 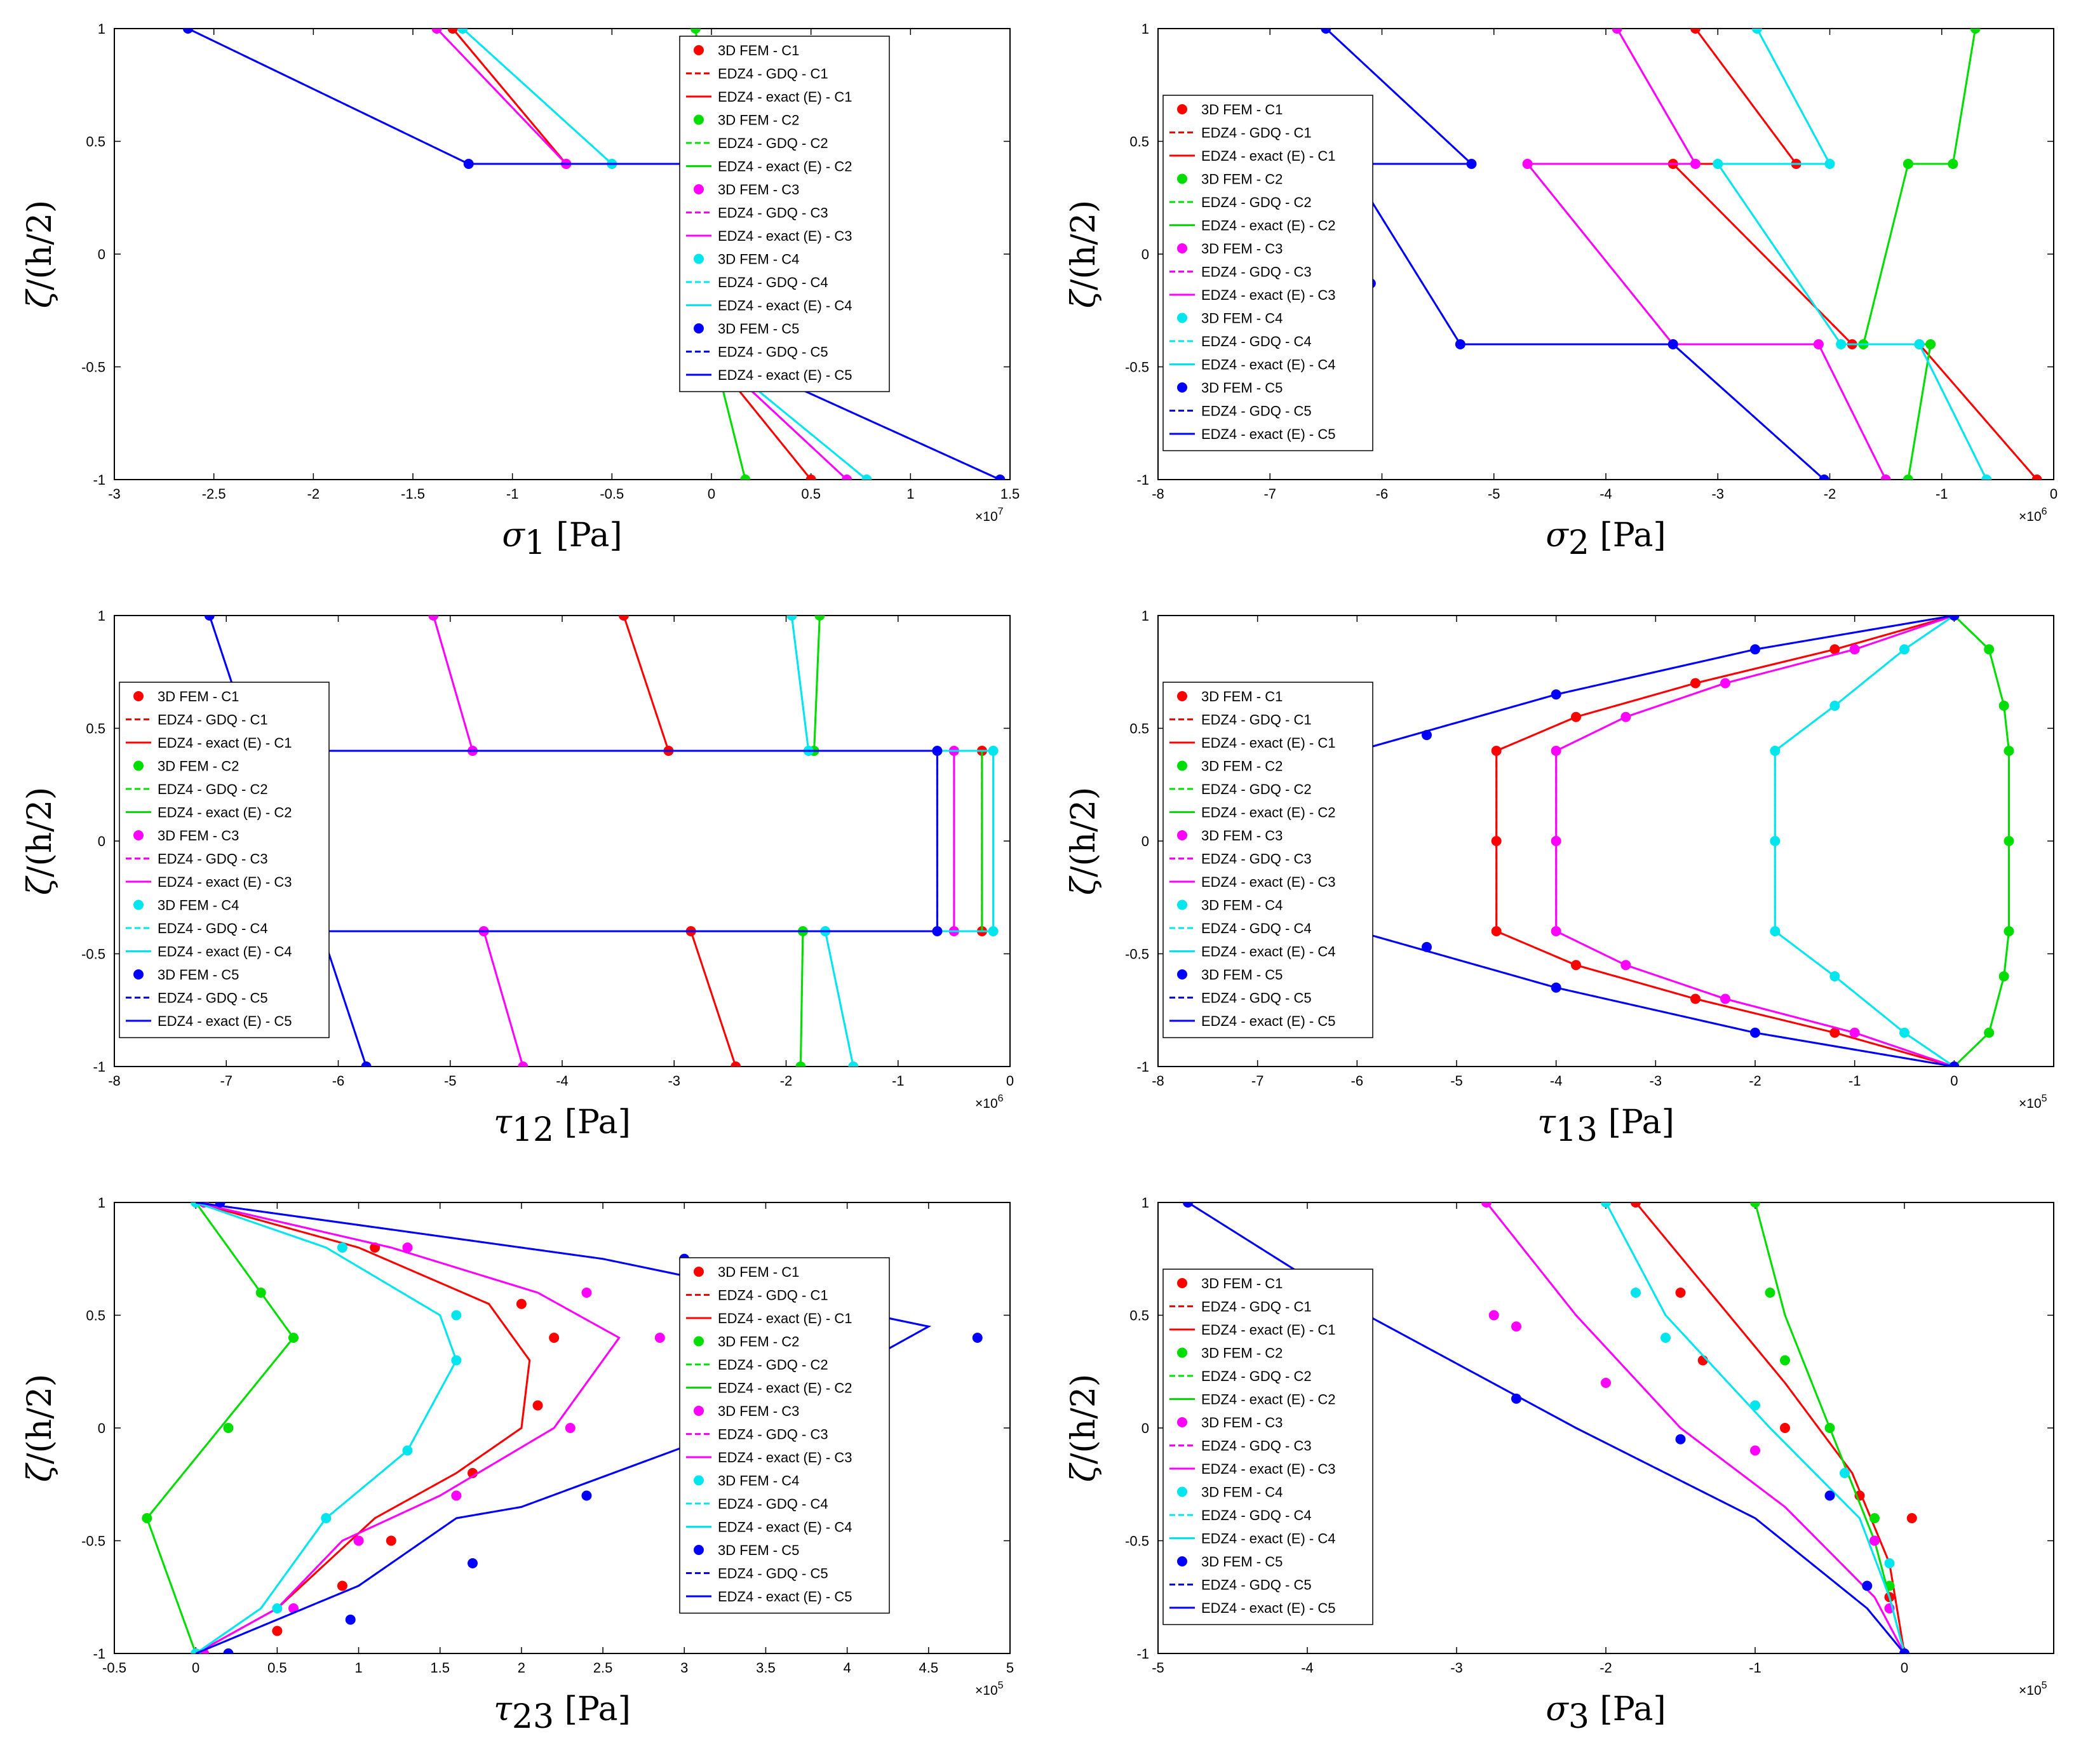 I want to click on x-tick-label: 0, so click(x=711, y=494).